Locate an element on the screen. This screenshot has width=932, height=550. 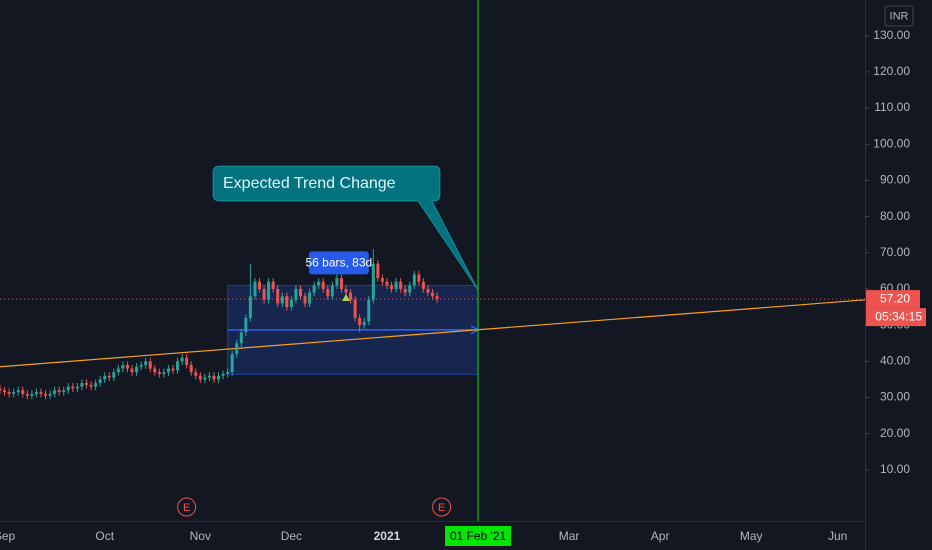
x-tick-label: May is located at coordinates (751, 536).